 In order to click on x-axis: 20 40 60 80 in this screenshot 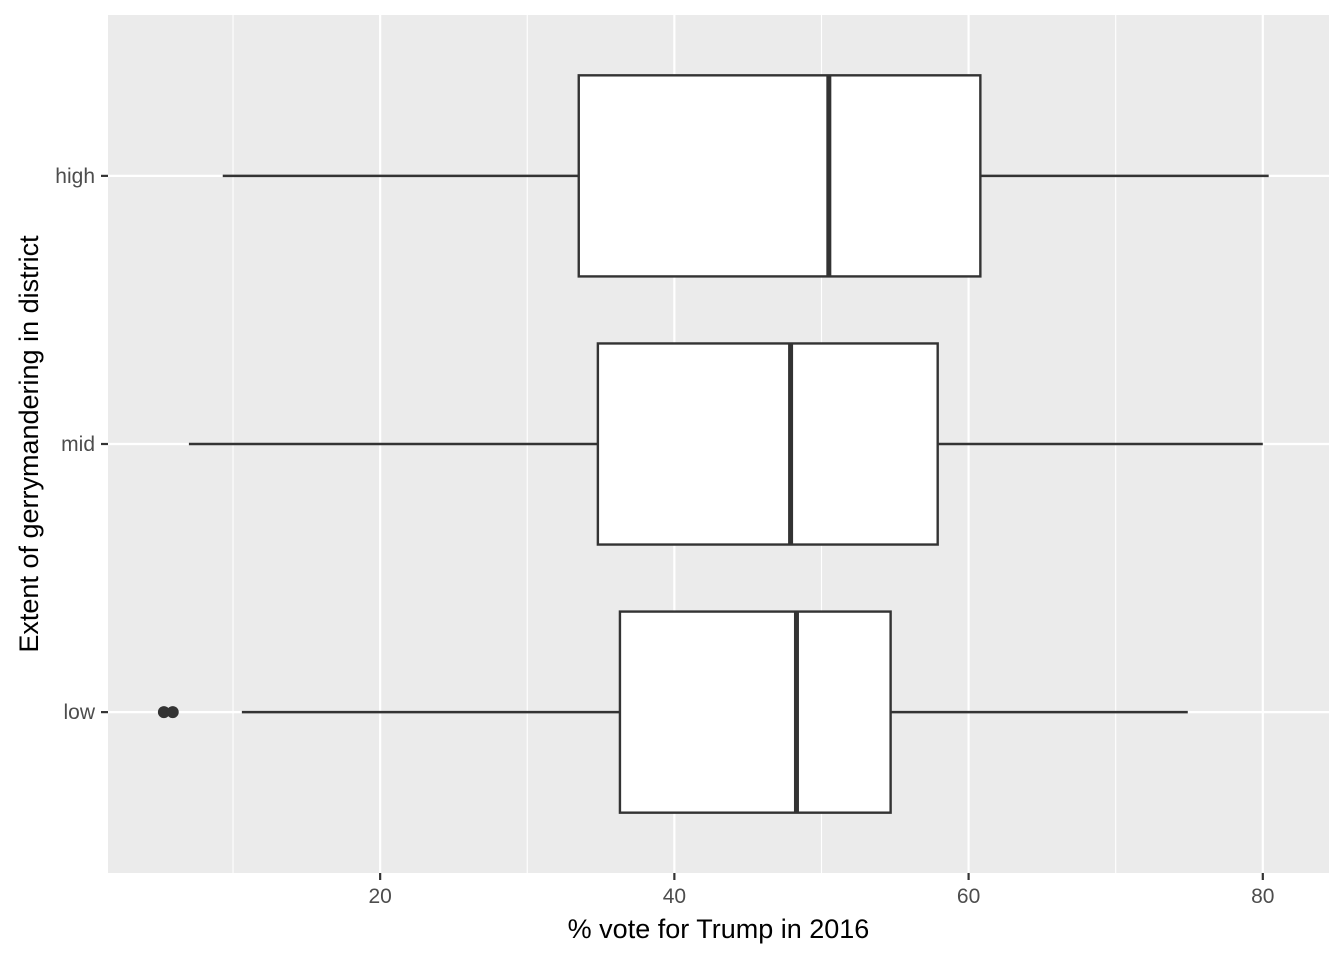, I will do `click(821, 890)`.